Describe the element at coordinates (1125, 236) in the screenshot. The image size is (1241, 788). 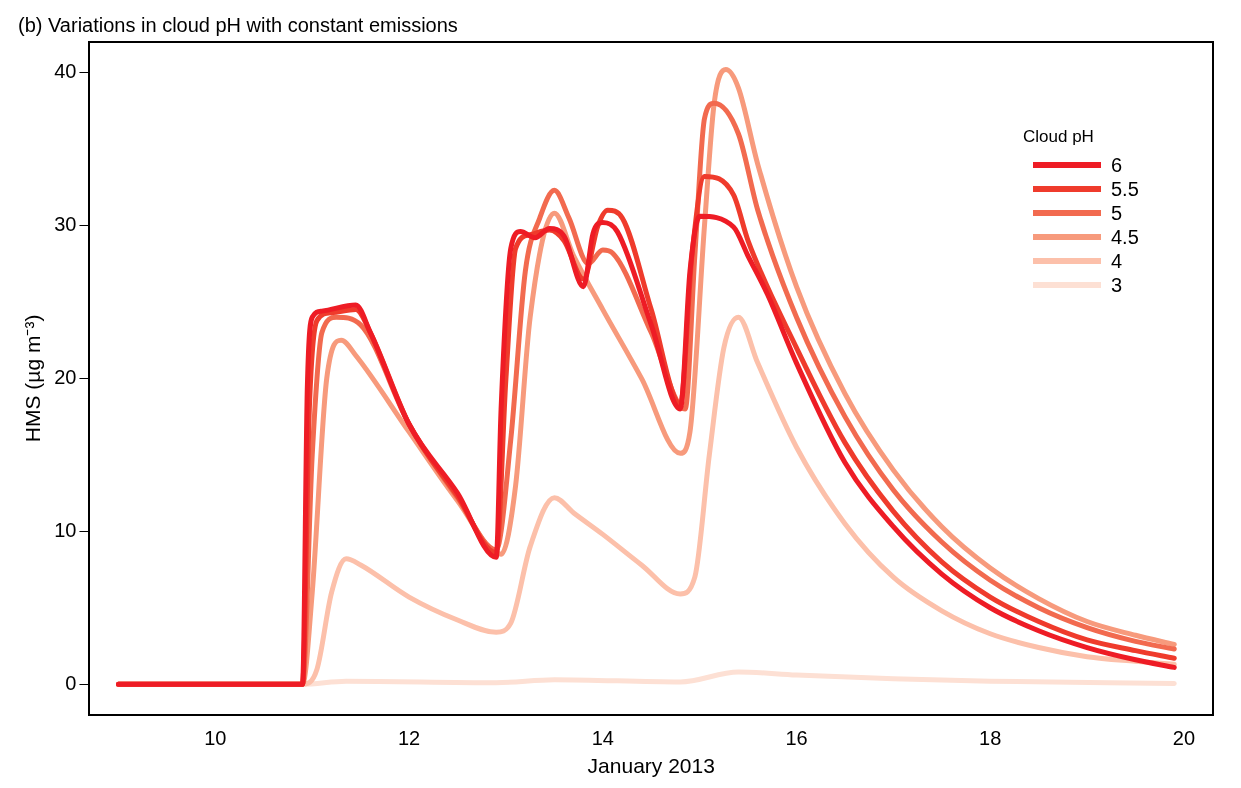
I see `legend-label: 4.5` at that location.